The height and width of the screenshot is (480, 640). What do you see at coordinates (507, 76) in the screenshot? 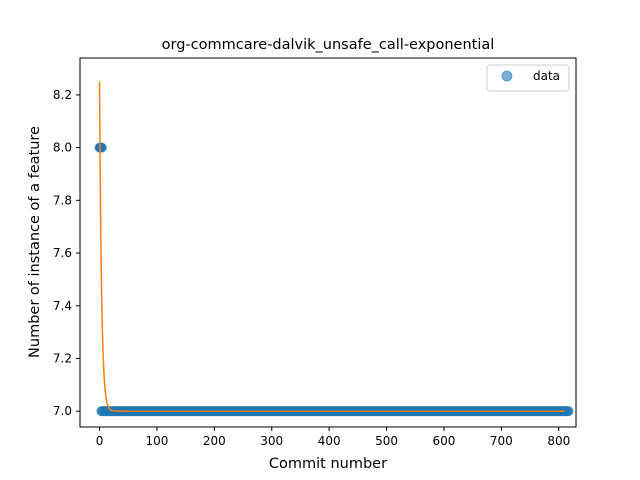
I see `legend-marker` at bounding box center [507, 76].